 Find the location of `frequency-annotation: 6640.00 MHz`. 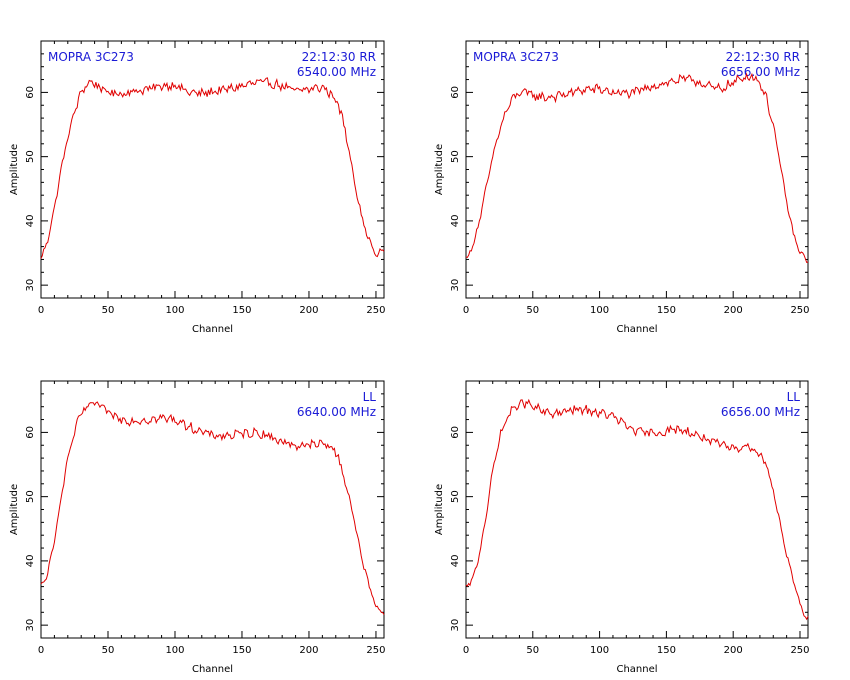

frequency-annotation: 6640.00 MHz is located at coordinates (336, 412).